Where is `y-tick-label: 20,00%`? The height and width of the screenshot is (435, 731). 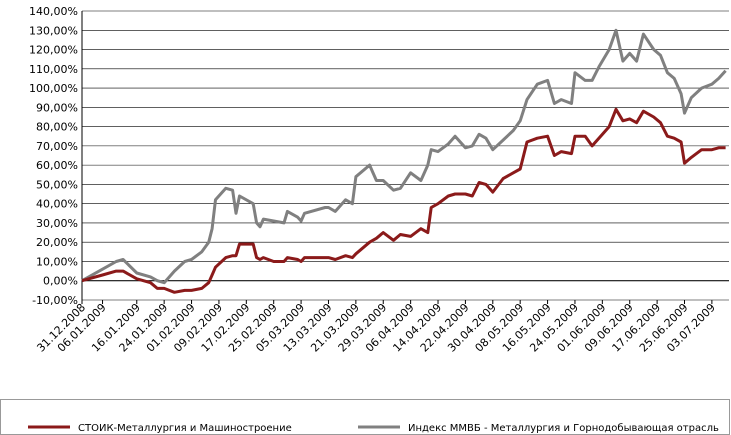
y-tick-label: 20,00% is located at coordinates (57, 242).